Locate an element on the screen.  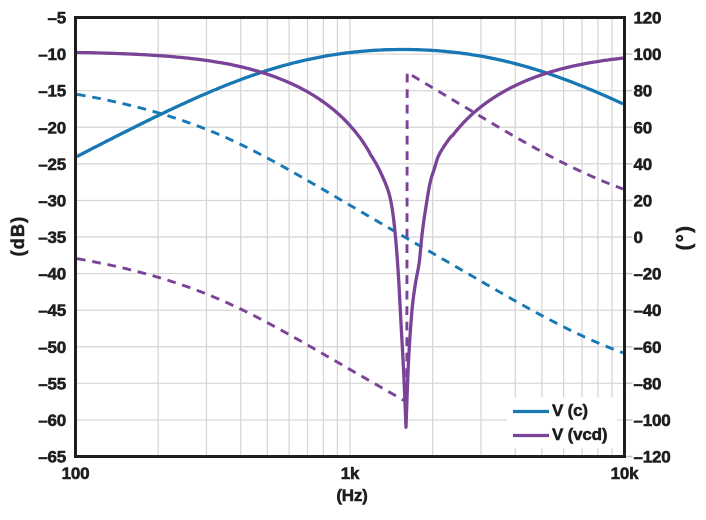
svg-text: 60 is located at coordinates (643, 127).